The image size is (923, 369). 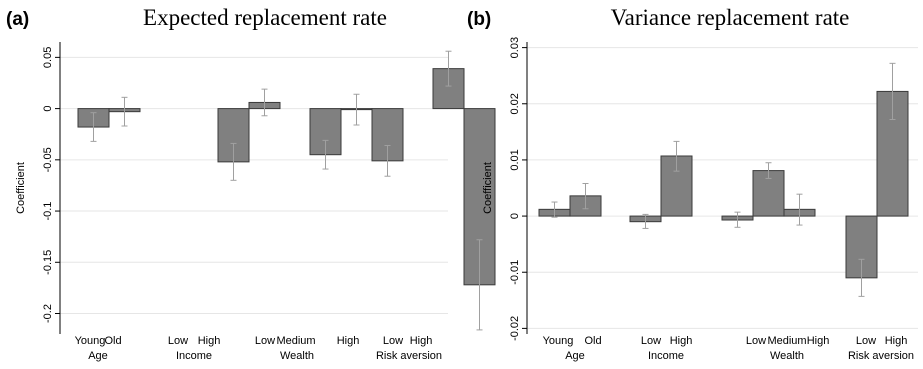 I want to click on y-tick-label: 0.01, so click(x=515, y=159).